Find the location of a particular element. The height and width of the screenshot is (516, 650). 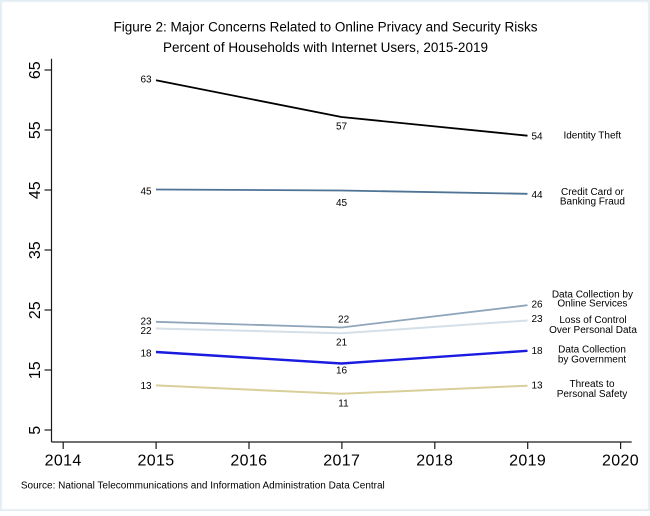

svg-text: Credit Card or is located at coordinates (592, 192).